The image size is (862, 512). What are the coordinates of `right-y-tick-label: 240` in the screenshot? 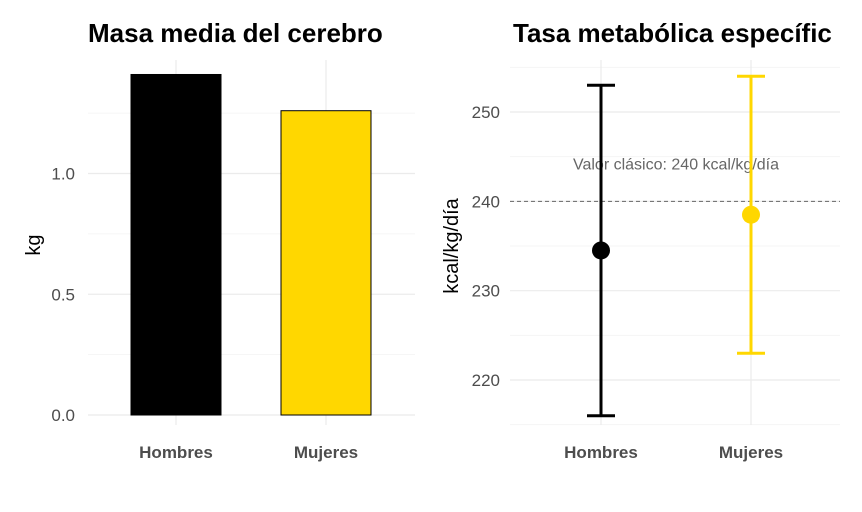 It's located at (486, 201).